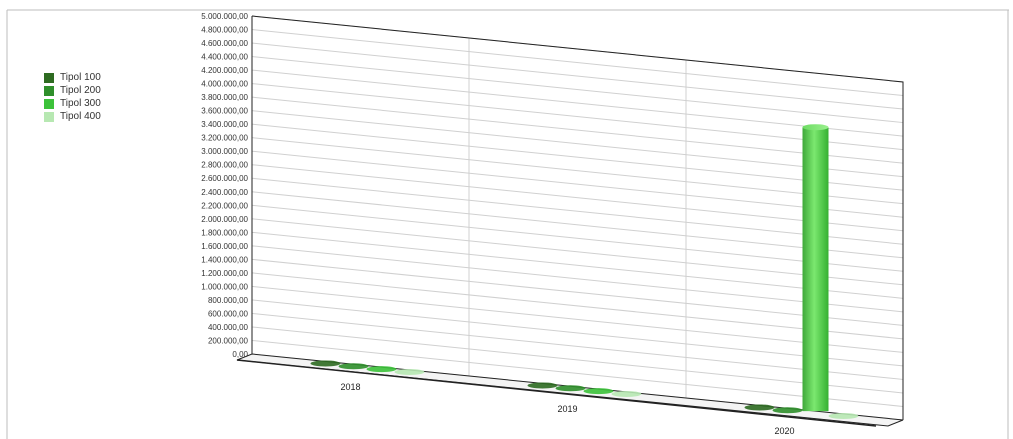 The width and height of the screenshot is (1013, 439). I want to click on y-tick-label: 2.600.000,00, so click(224, 178).